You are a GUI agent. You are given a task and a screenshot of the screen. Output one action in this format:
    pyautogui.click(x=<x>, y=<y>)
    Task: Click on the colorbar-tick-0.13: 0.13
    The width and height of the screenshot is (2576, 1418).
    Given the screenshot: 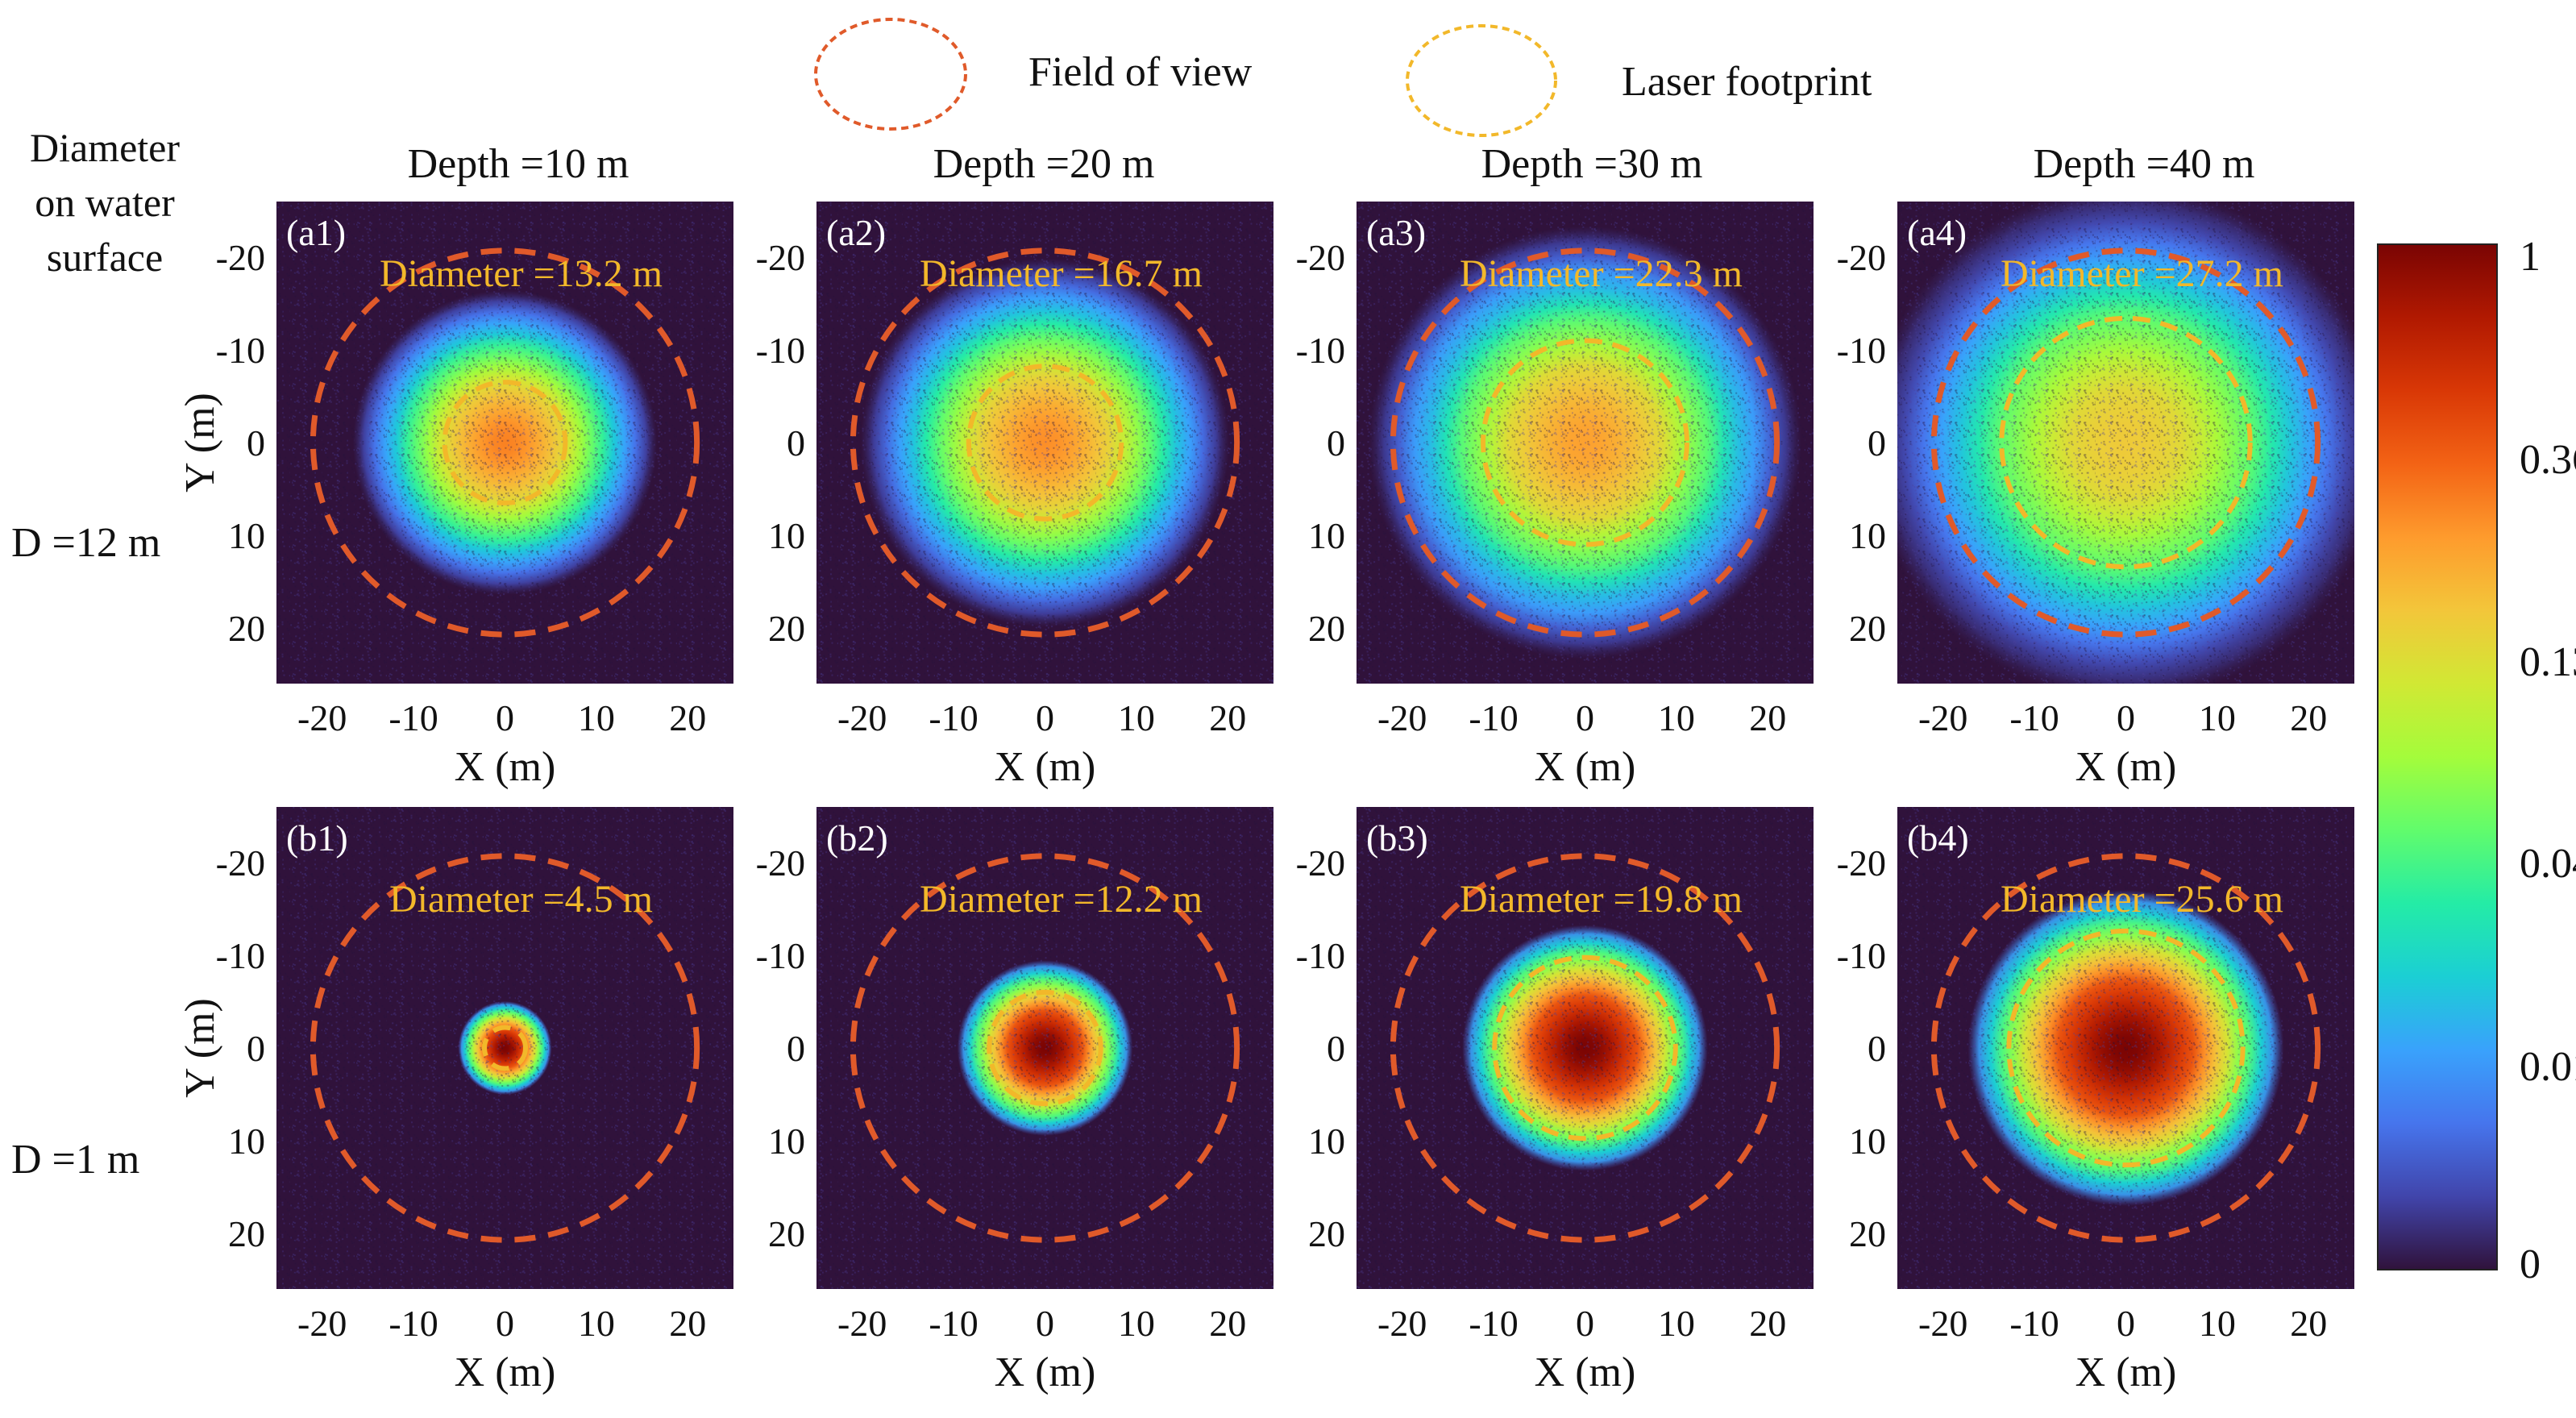 What is the action you would take?
    pyautogui.click(x=2548, y=662)
    